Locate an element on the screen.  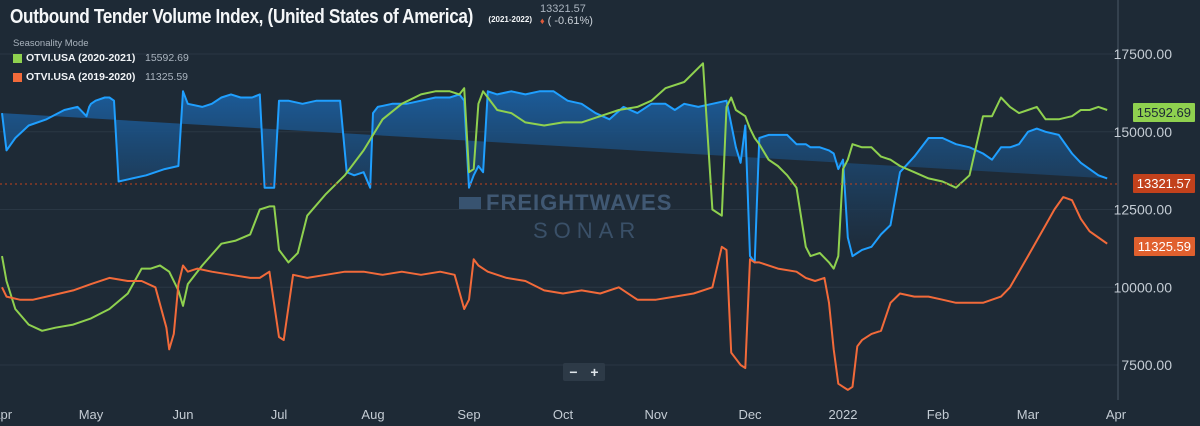
x-tick-label: Jun is located at coordinates (183, 414).